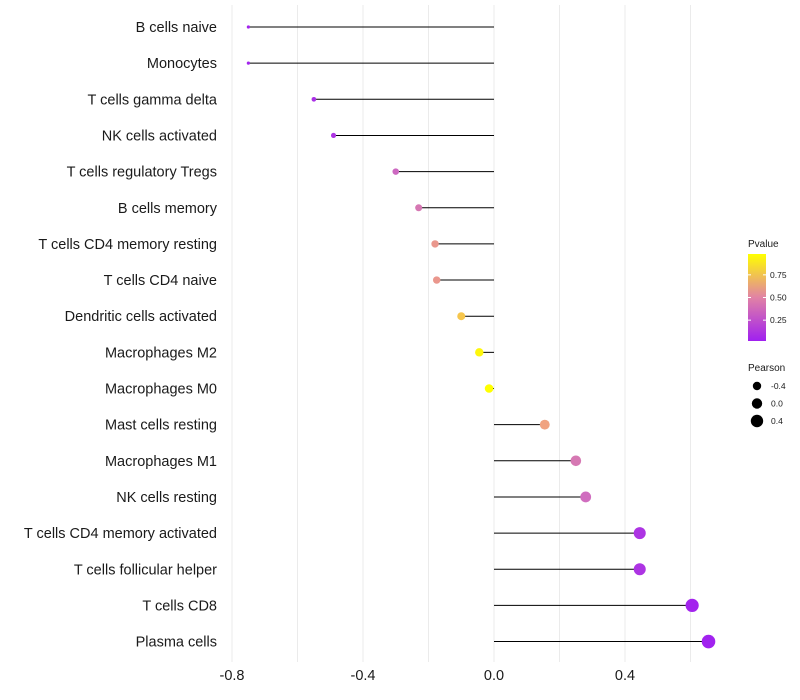  I want to click on category-label-14: T cells CD4 memory activated, so click(120, 534).